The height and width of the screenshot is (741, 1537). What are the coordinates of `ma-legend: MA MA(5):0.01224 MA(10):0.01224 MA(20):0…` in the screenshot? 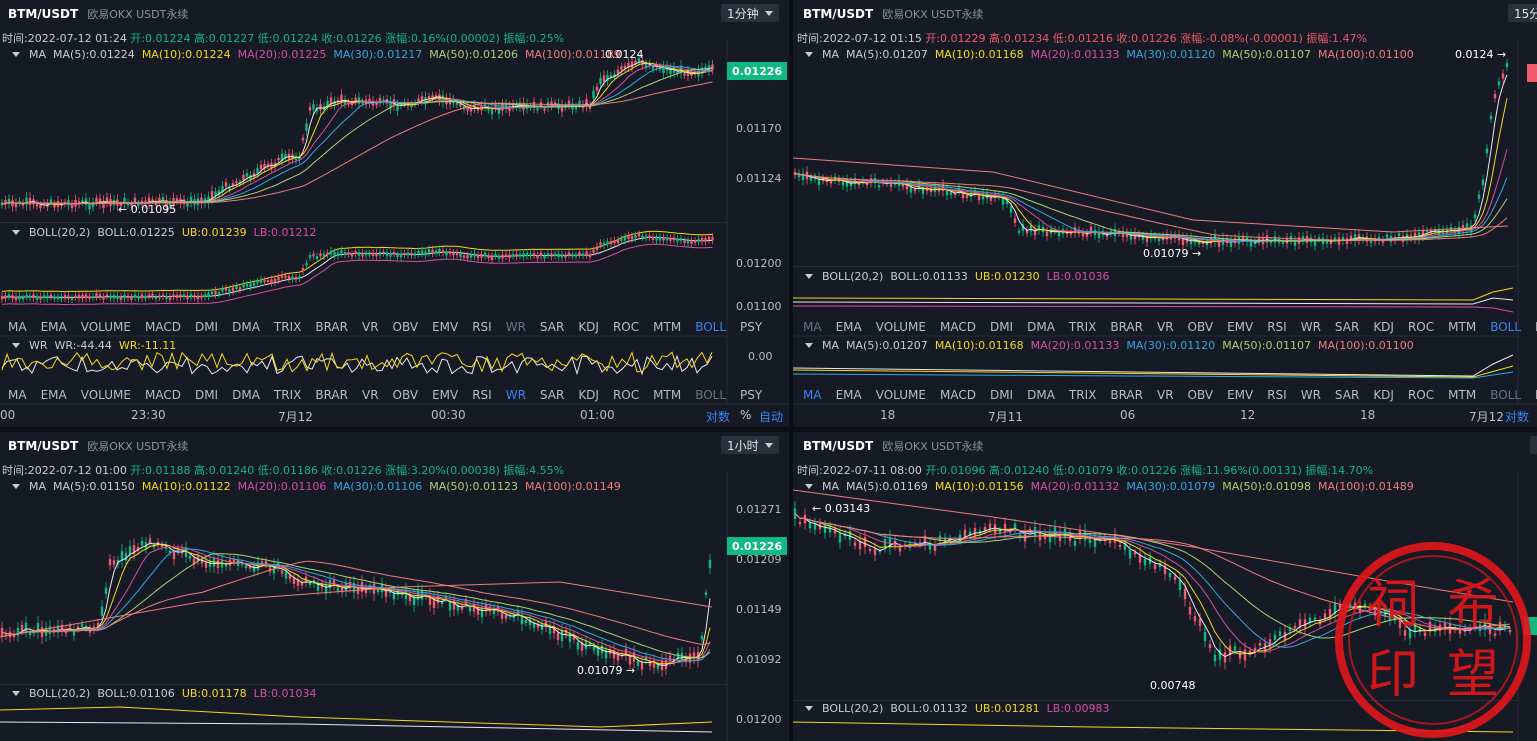 It's located at (320, 54).